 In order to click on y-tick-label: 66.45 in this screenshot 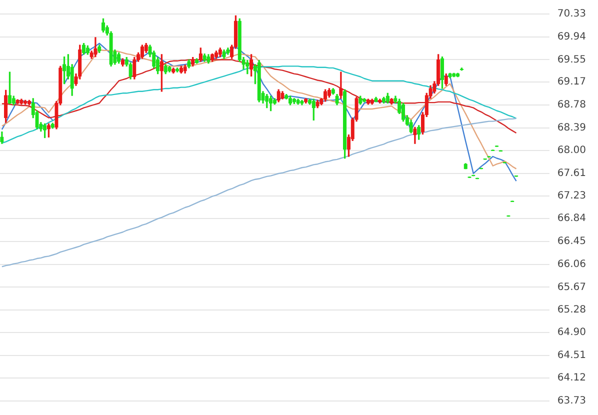, I will do `click(571, 242)`.